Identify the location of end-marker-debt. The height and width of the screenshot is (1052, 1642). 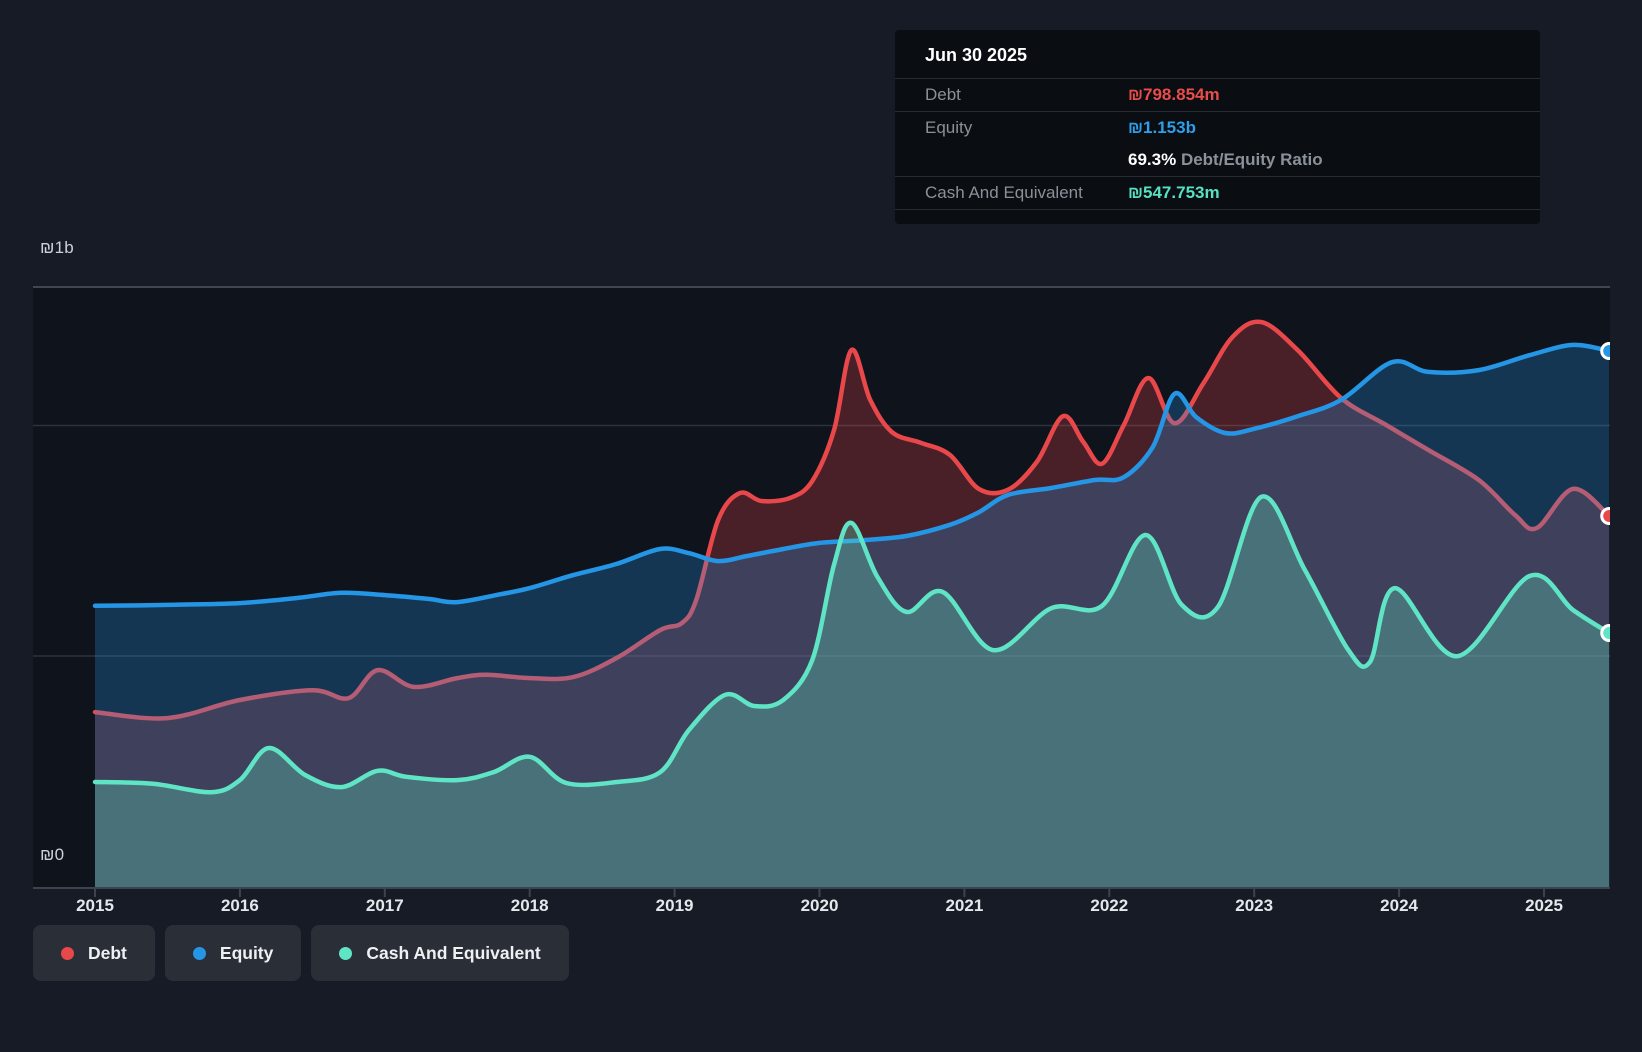
(1605, 515).